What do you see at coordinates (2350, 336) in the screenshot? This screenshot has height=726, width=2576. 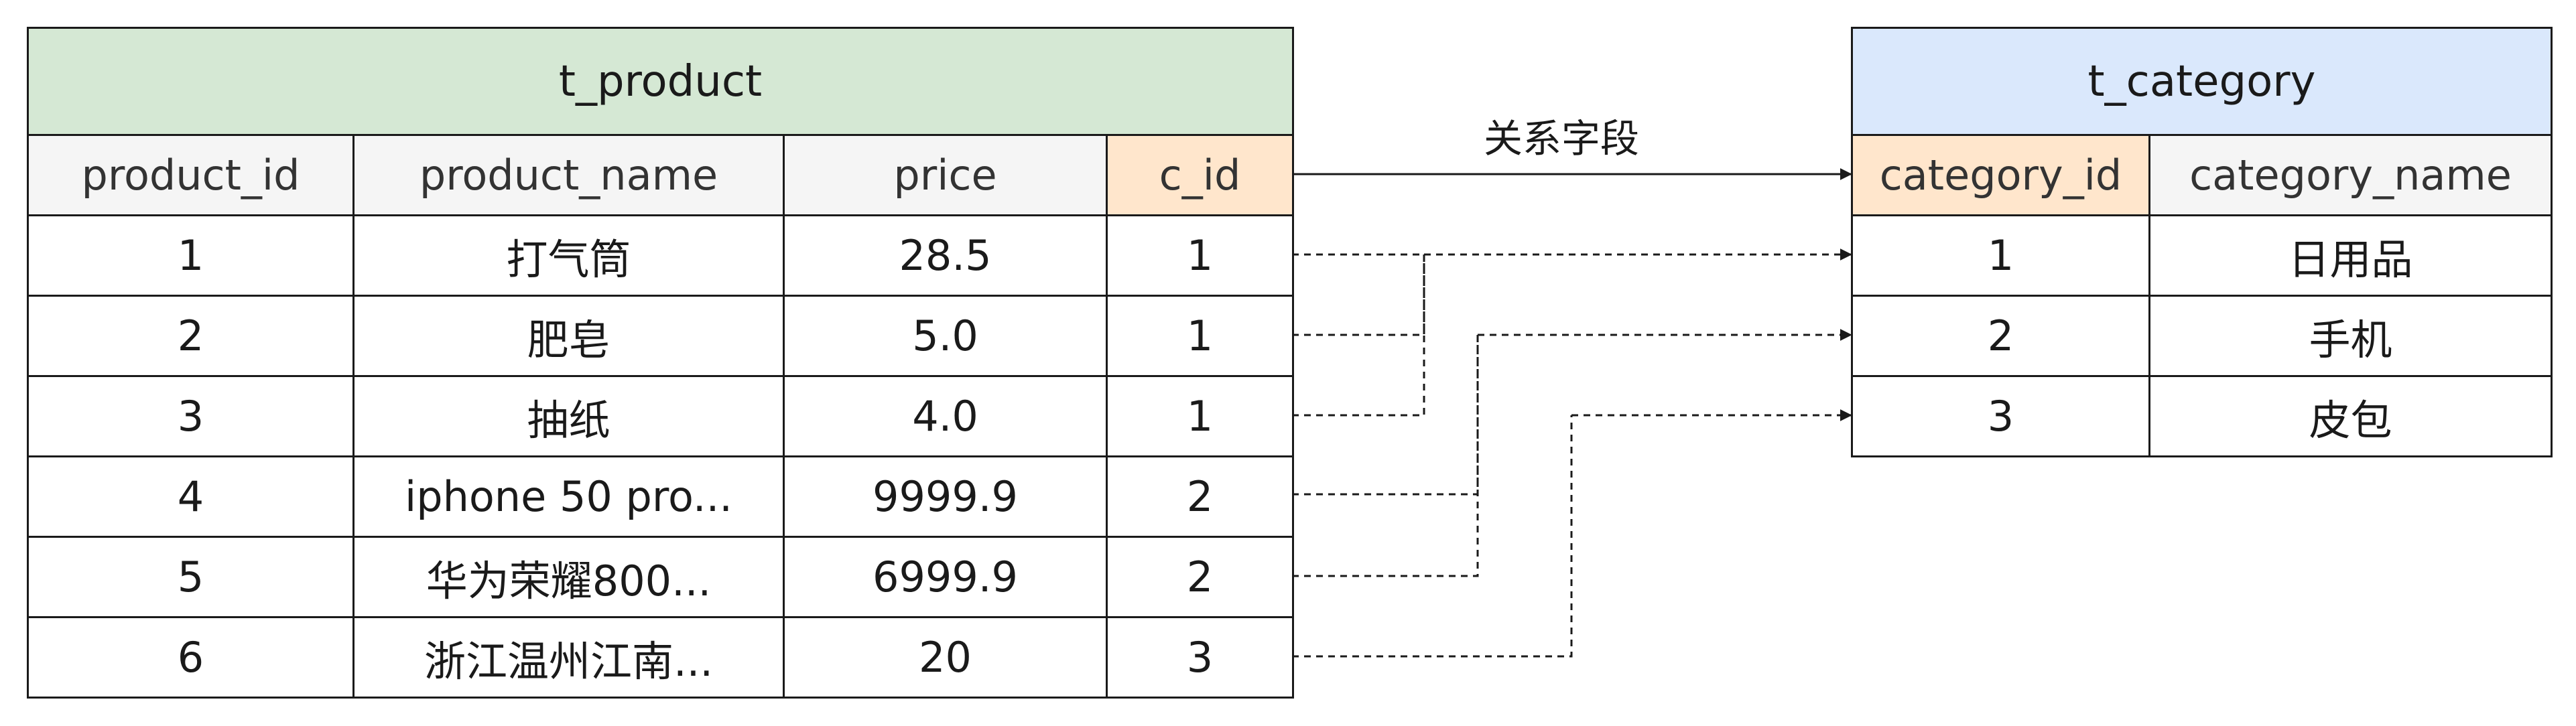 I see `table-cell: 手机` at bounding box center [2350, 336].